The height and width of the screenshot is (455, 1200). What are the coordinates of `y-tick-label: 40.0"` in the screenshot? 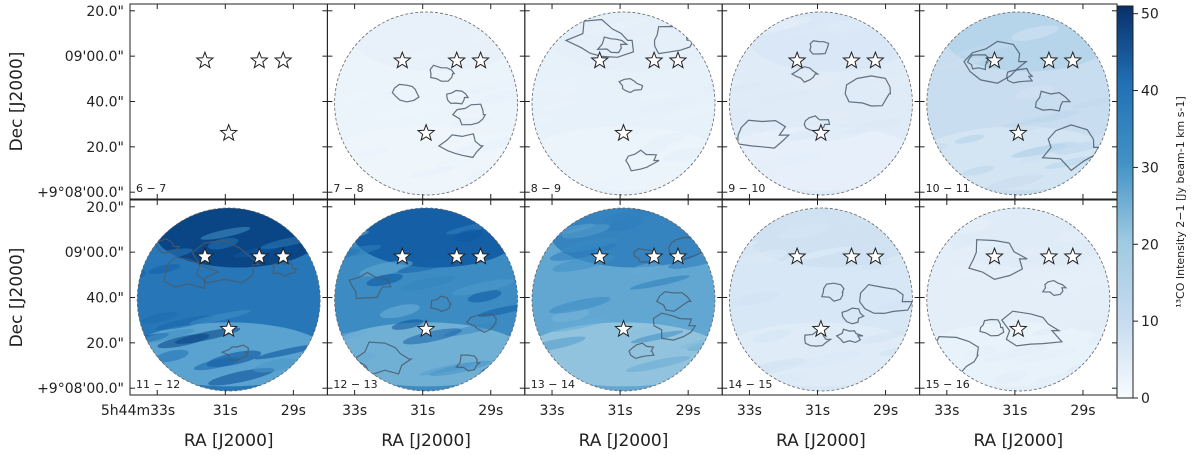 It's located at (105, 103).